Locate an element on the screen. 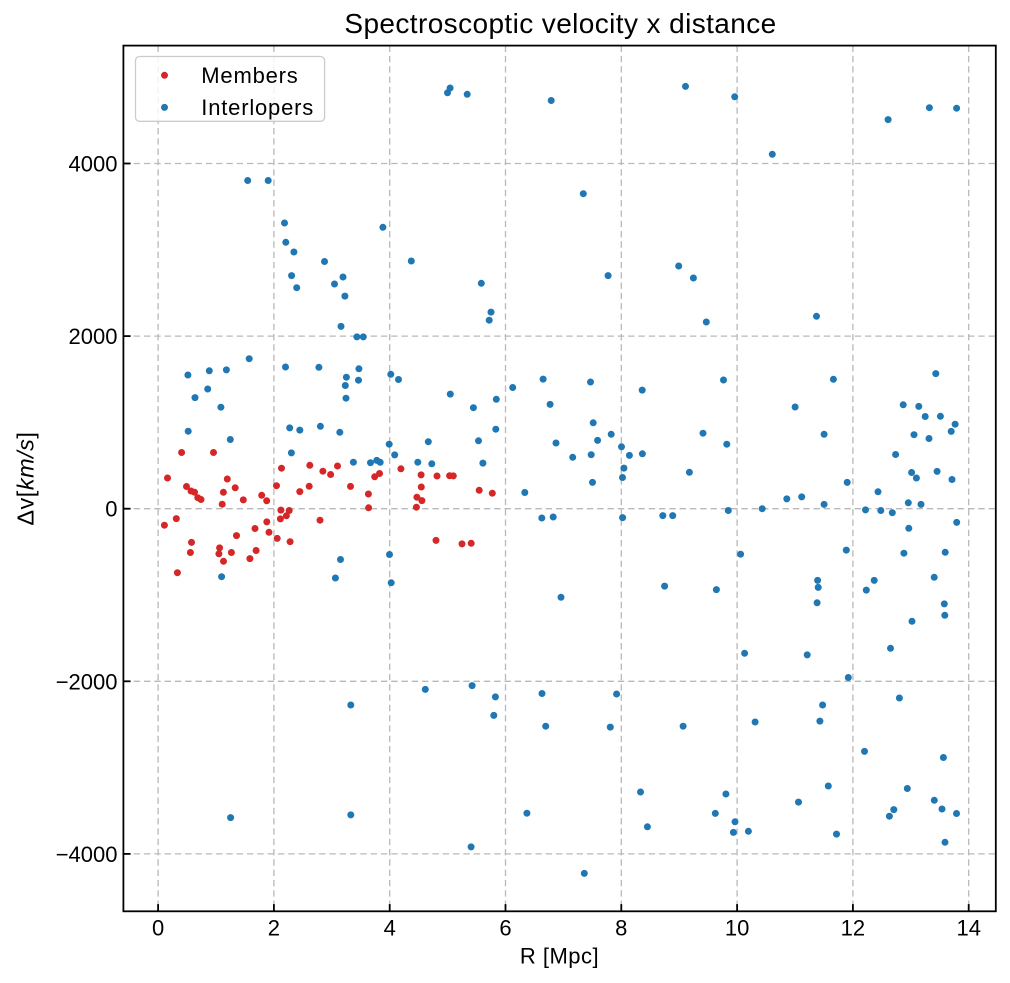  svg-text: 4000 is located at coordinates (93, 164).